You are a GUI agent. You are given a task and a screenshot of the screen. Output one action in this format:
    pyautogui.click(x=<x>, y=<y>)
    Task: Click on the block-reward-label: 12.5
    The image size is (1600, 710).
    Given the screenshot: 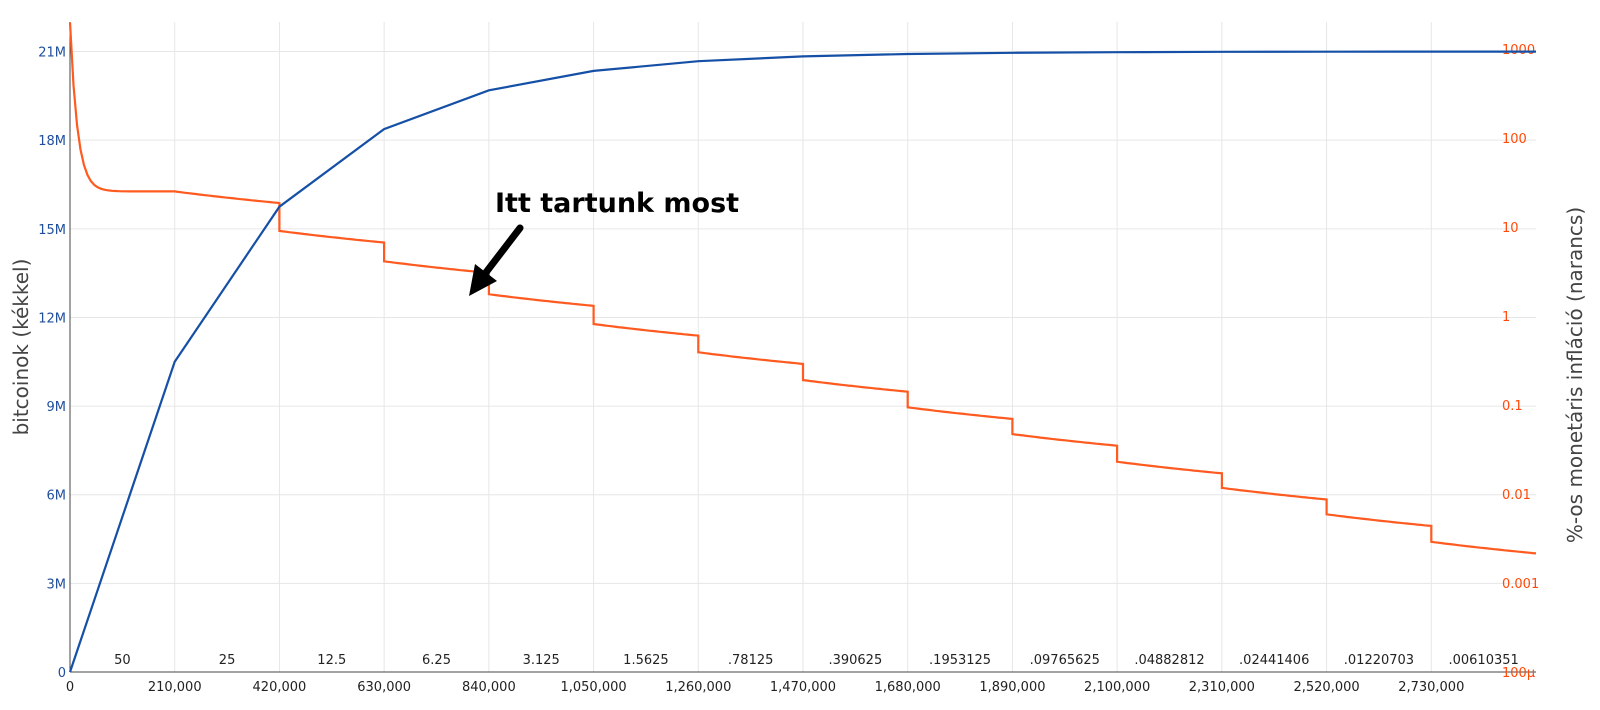 What is the action you would take?
    pyautogui.click(x=331, y=660)
    